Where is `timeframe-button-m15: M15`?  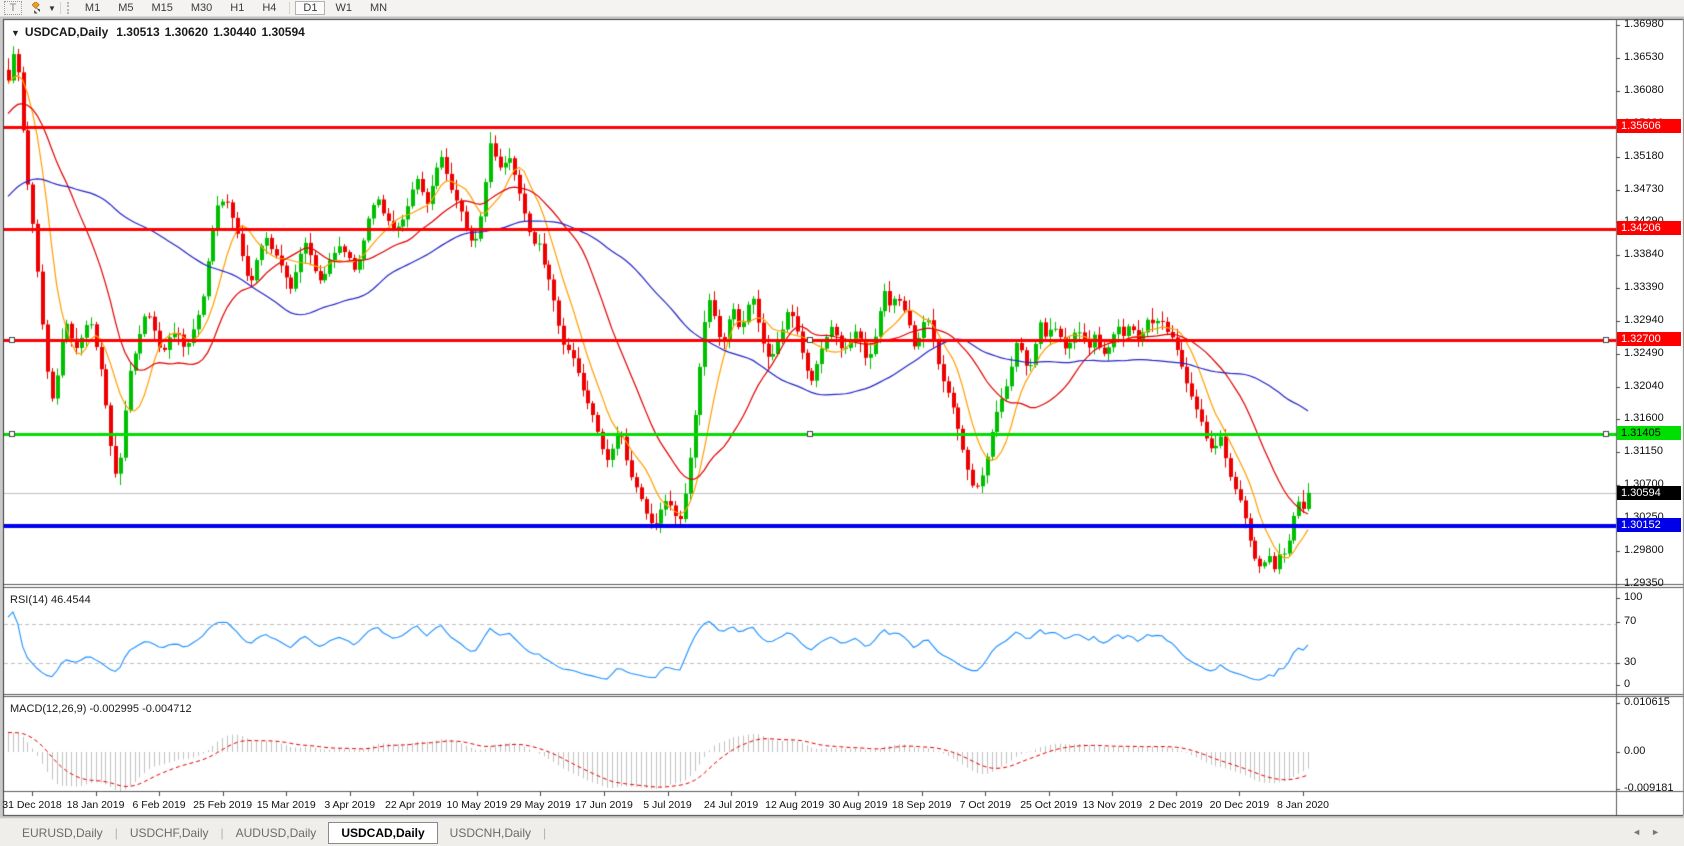 timeframe-button-m15: M15 is located at coordinates (161, 8).